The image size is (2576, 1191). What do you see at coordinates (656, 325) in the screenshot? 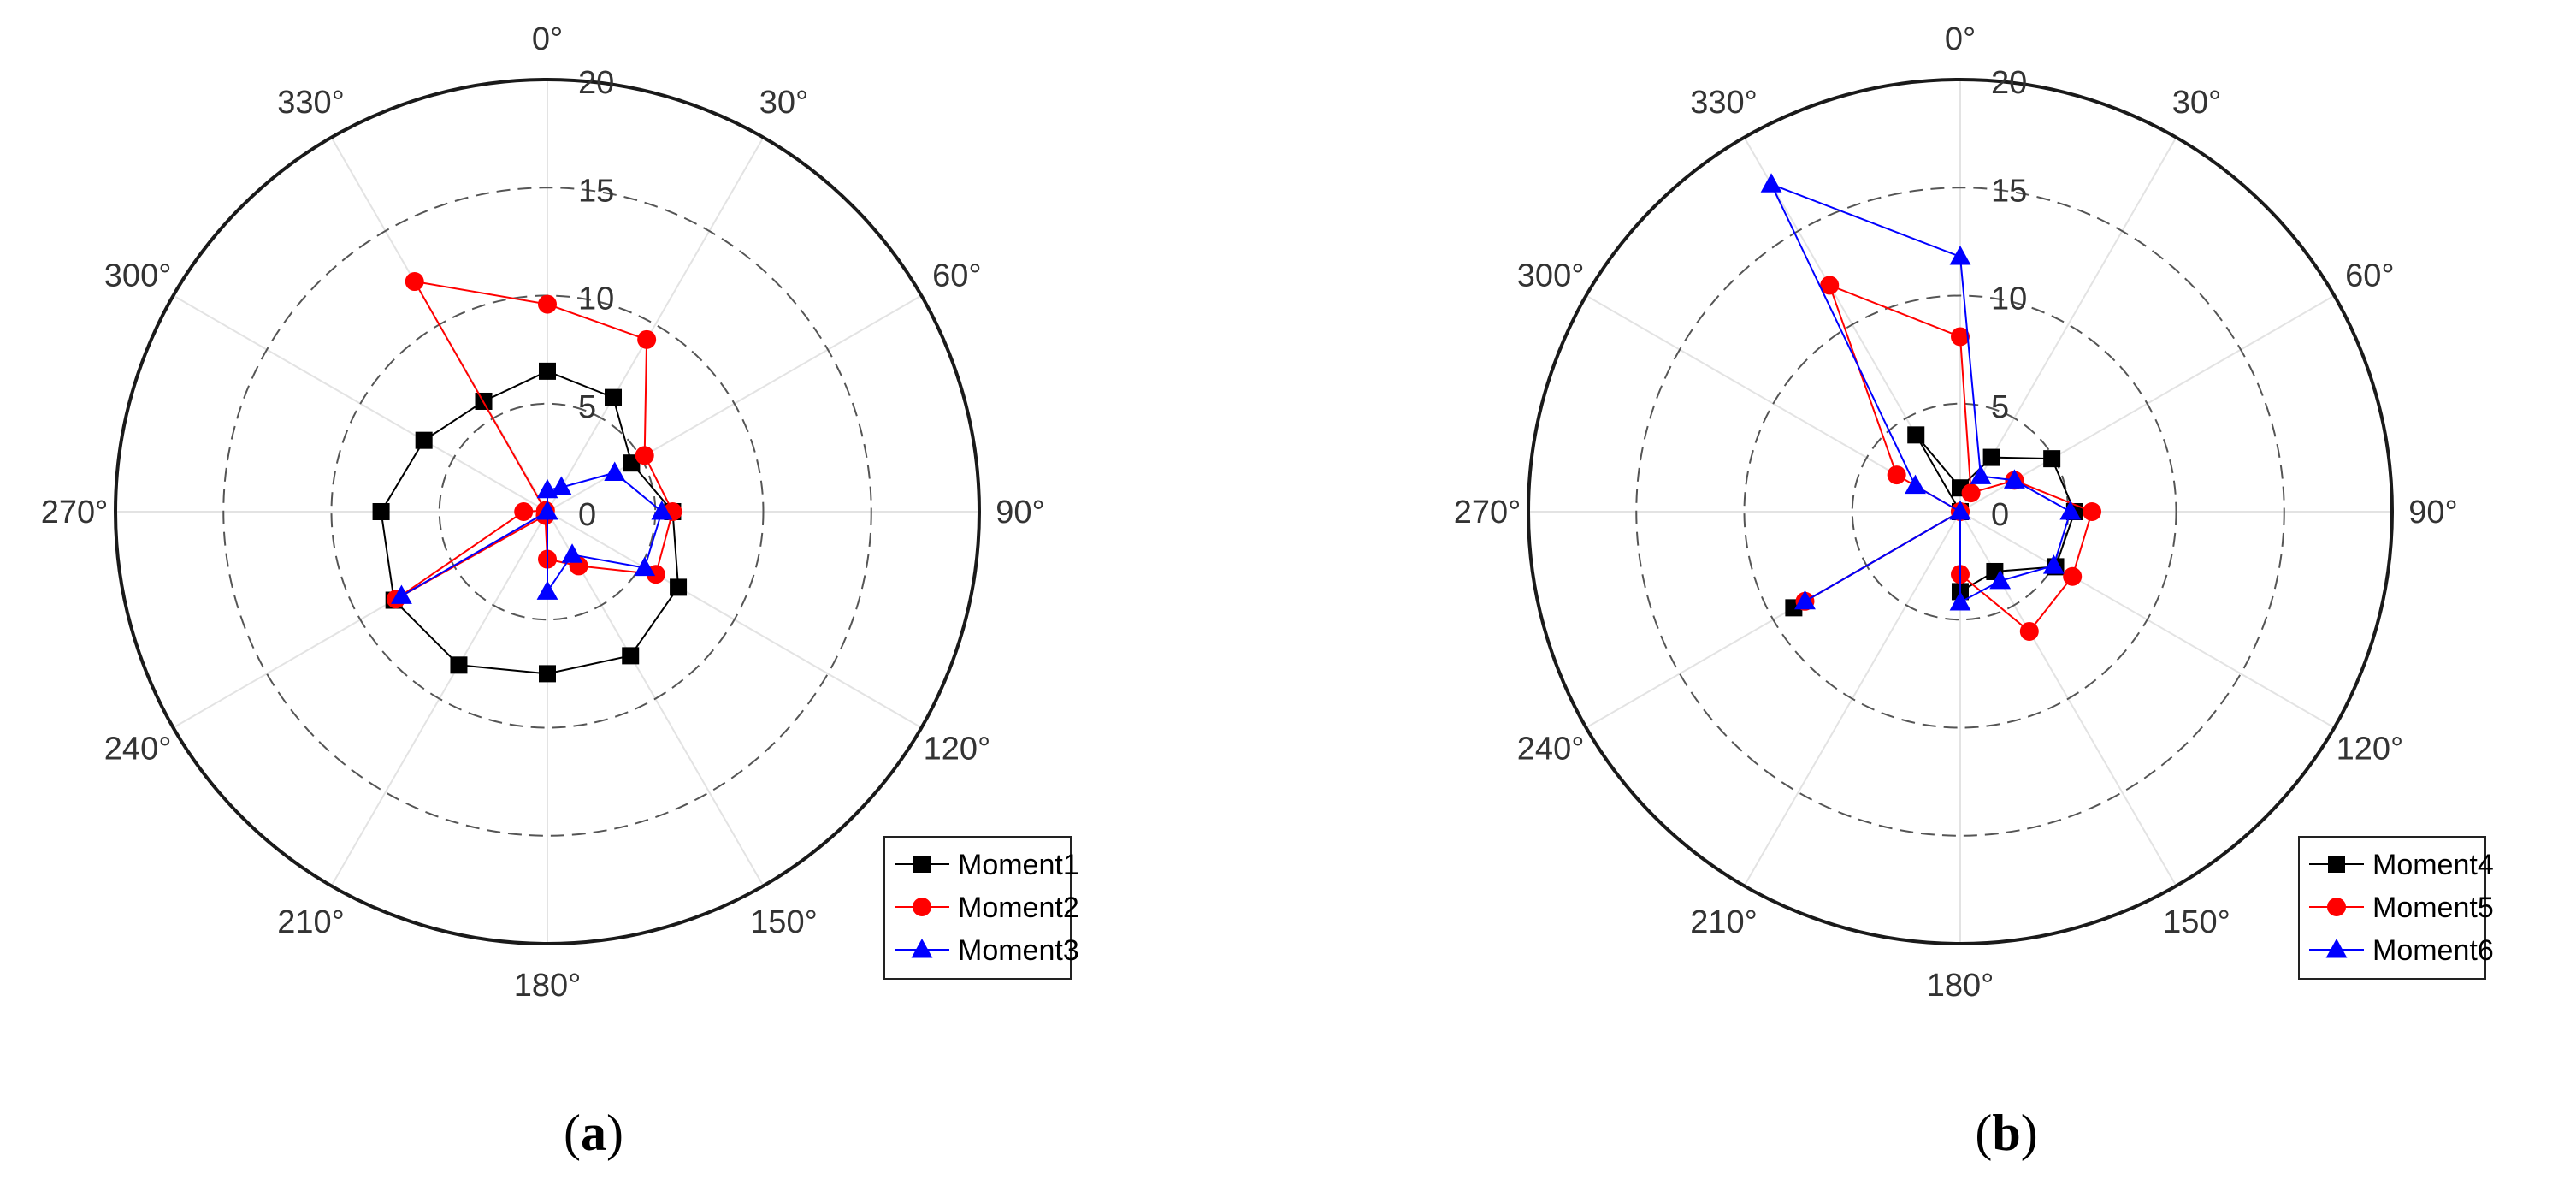
I see `spoke-line` at bounding box center [656, 325].